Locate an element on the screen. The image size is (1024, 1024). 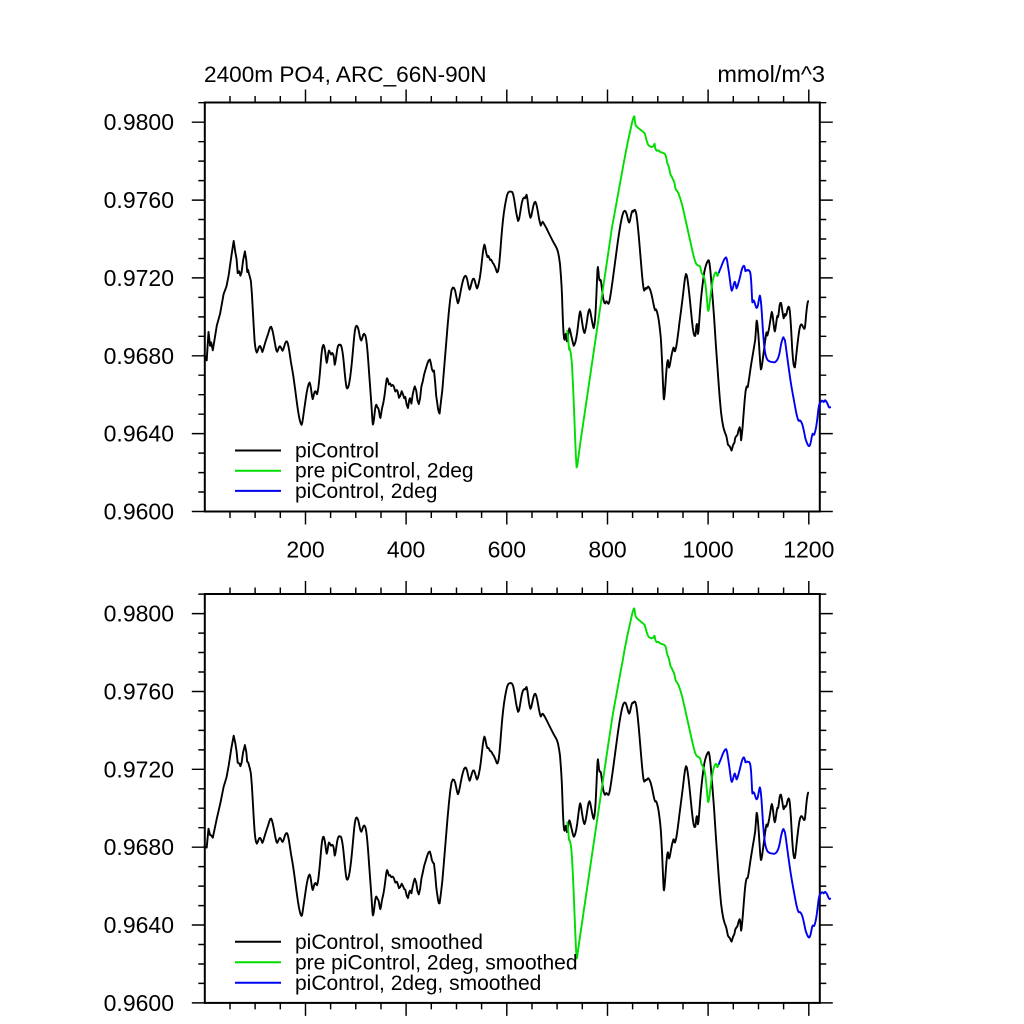
svg-text: piControl, smoothed is located at coordinates (389, 942).